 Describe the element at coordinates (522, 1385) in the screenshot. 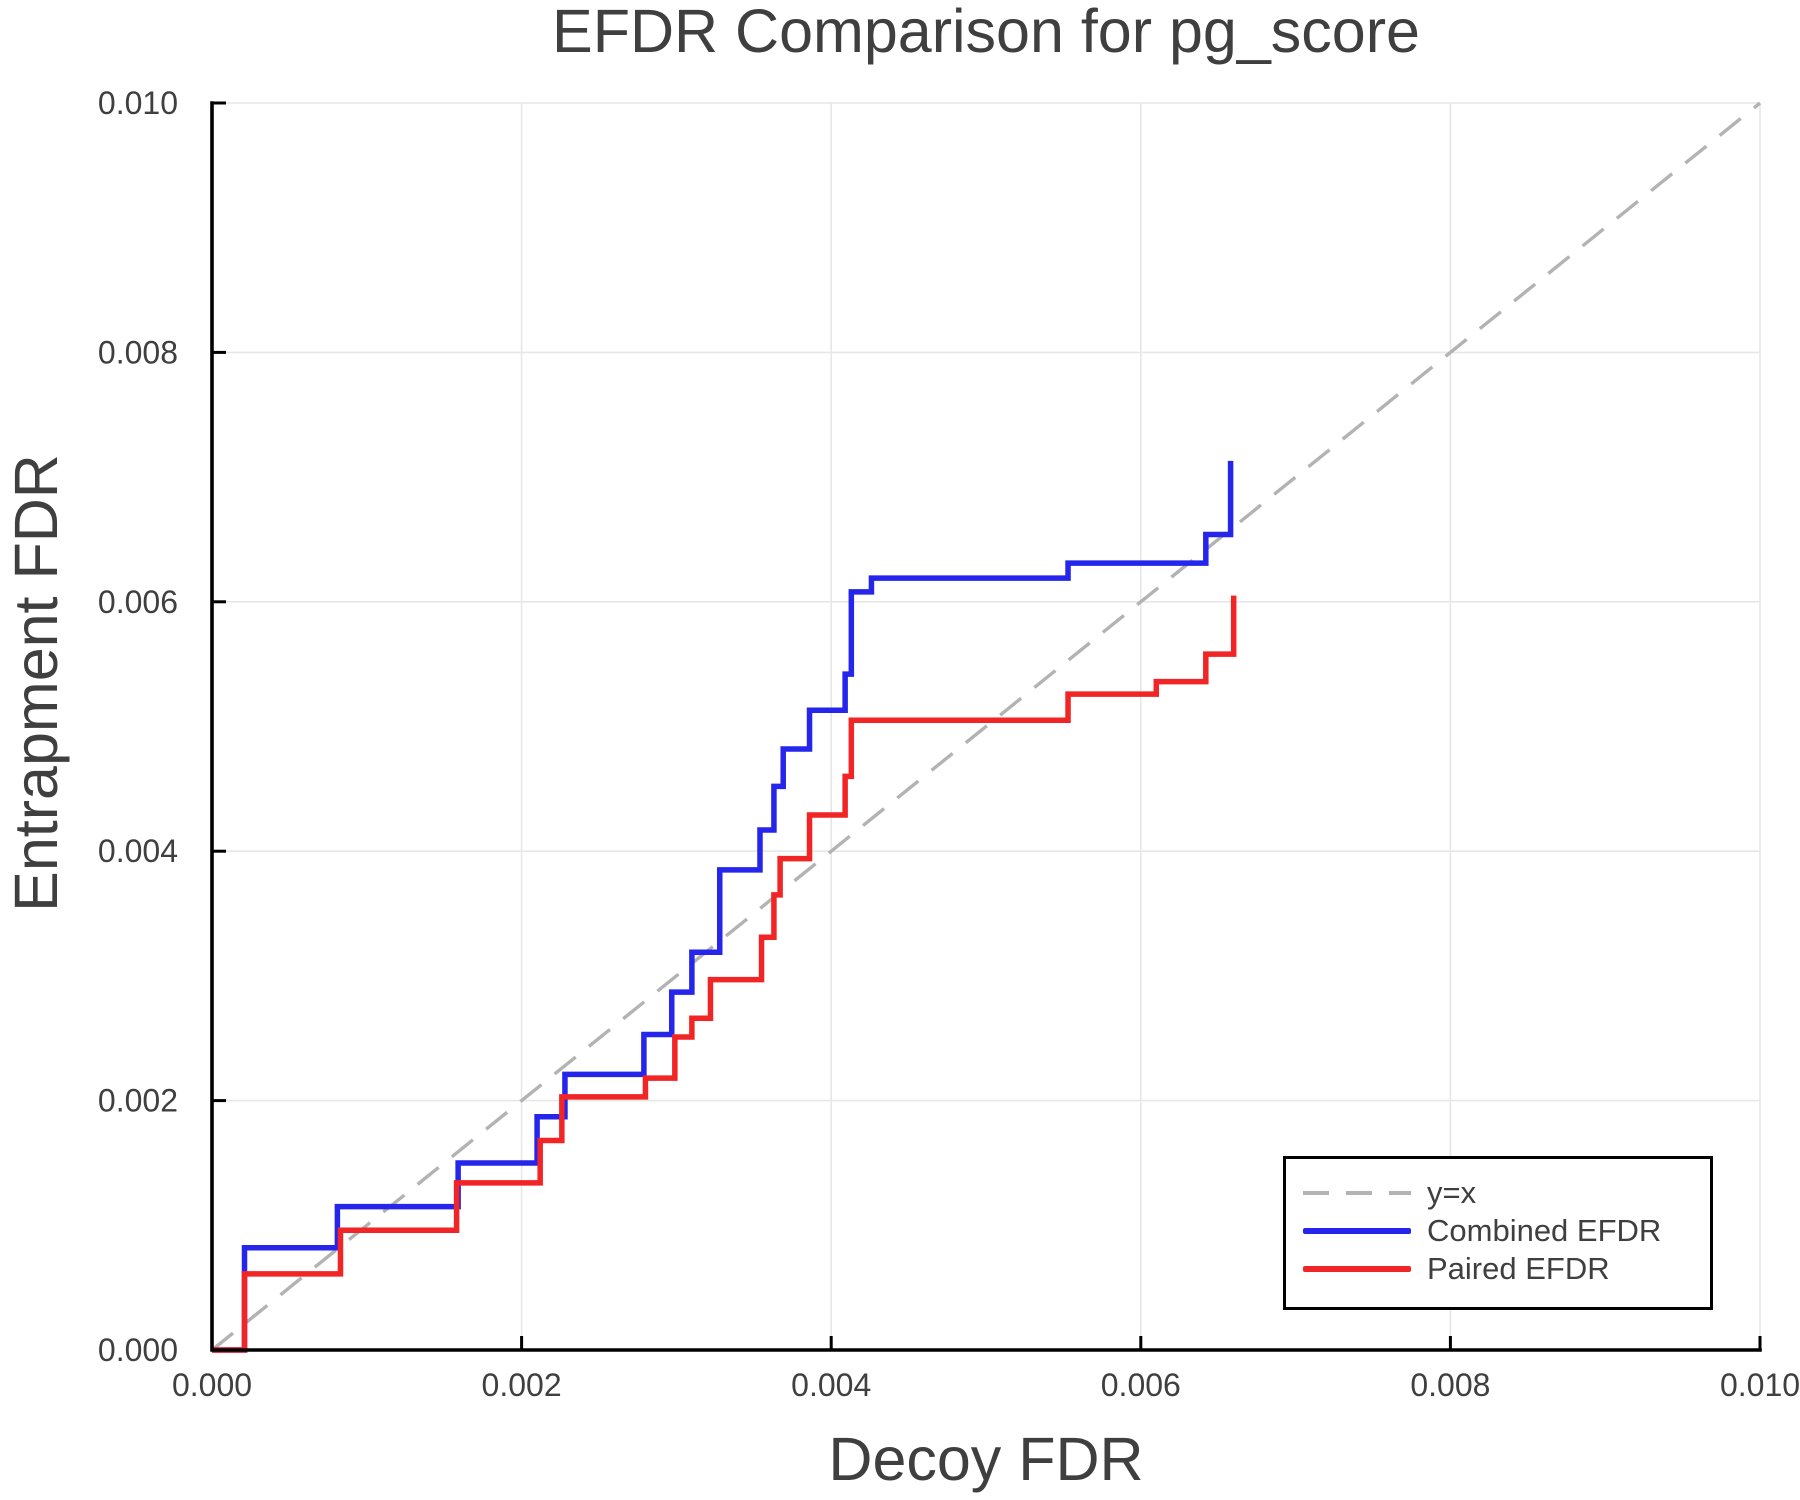

I see `x-tick-label: 0.002` at that location.